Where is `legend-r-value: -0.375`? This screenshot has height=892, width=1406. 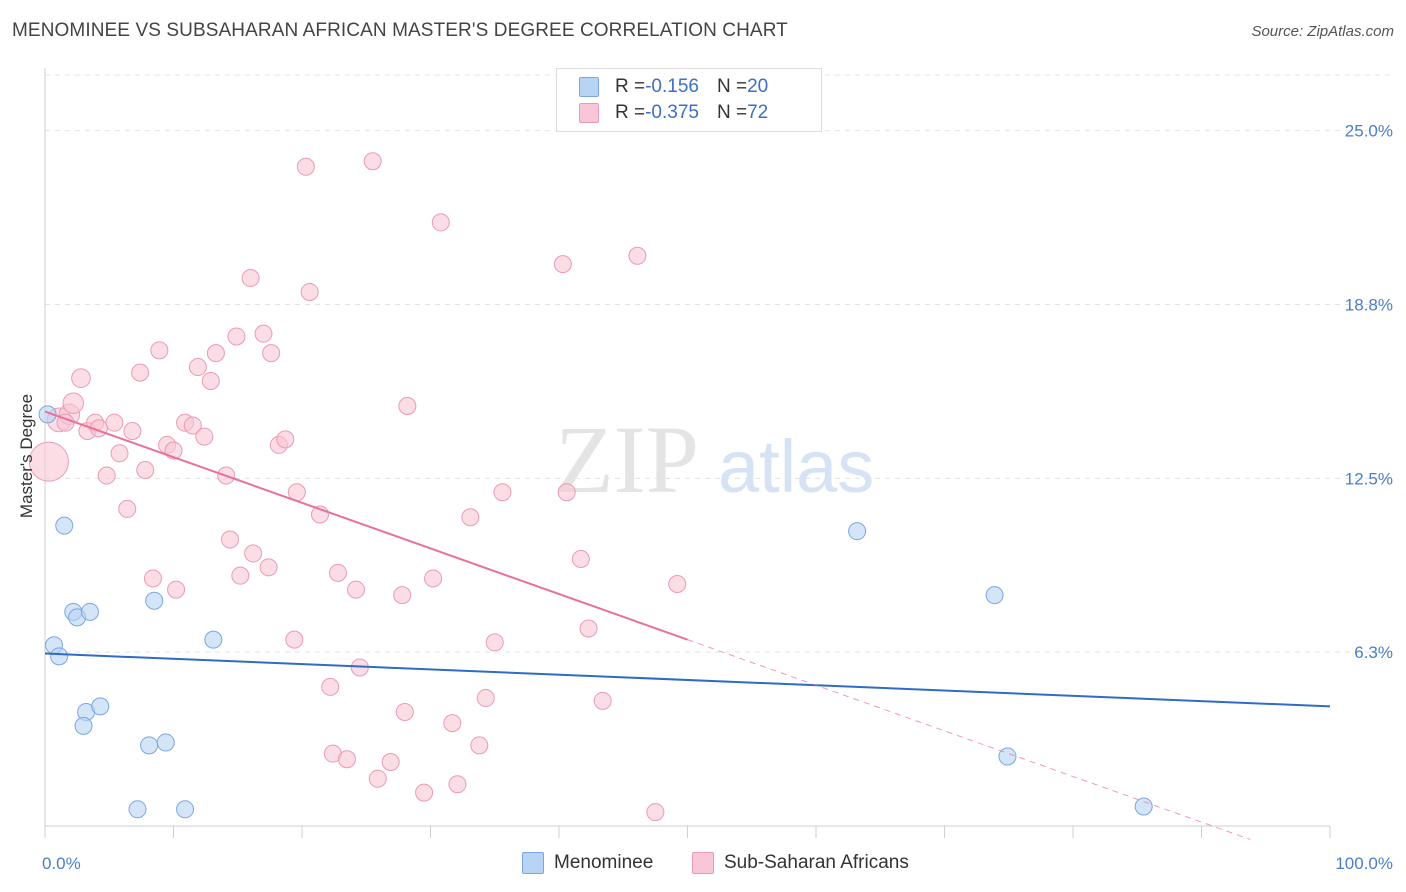 legend-r-value: -0.375 is located at coordinates (672, 112).